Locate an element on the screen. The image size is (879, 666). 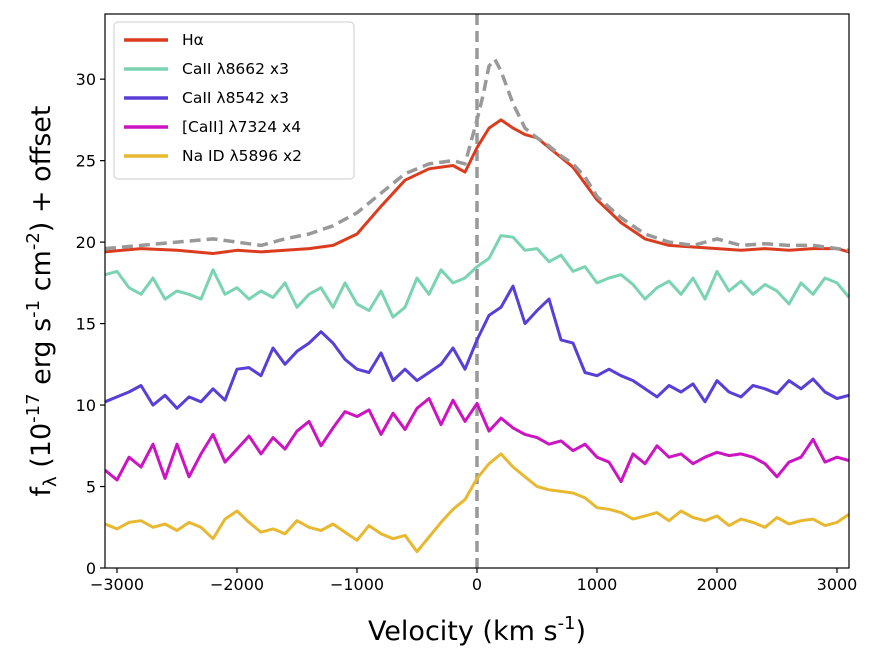
x-tick-label: −1000 is located at coordinates (357, 584).